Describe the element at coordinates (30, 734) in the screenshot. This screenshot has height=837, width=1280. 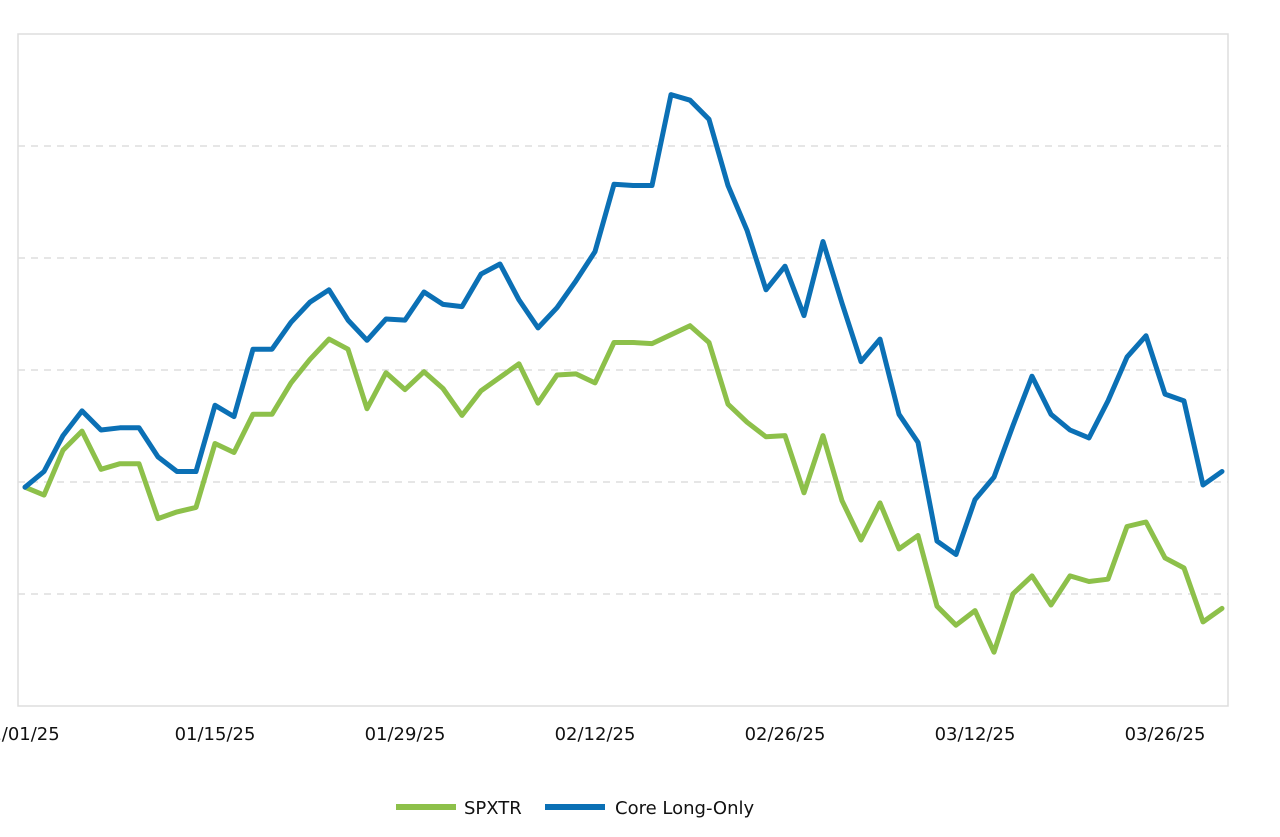
I see `x-tick-label: 1/01/25` at that location.